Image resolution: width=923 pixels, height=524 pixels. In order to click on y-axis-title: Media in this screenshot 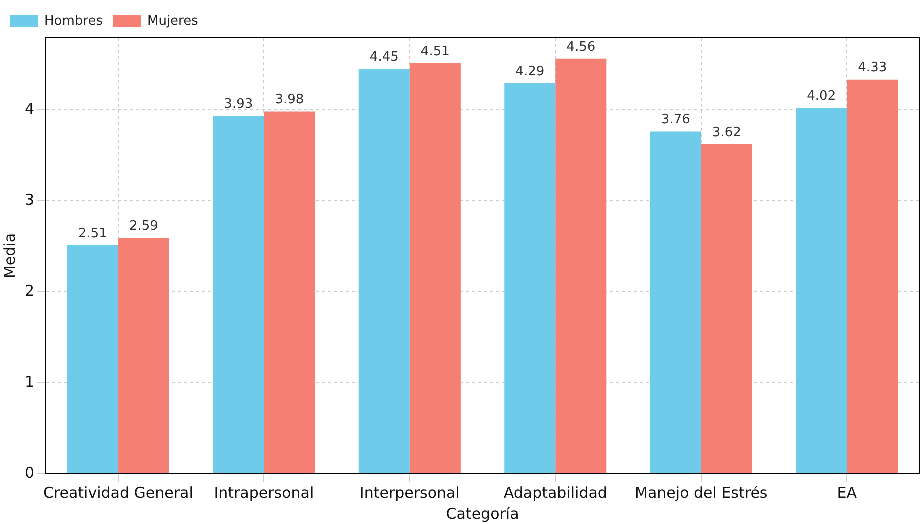, I will do `click(9, 256)`.